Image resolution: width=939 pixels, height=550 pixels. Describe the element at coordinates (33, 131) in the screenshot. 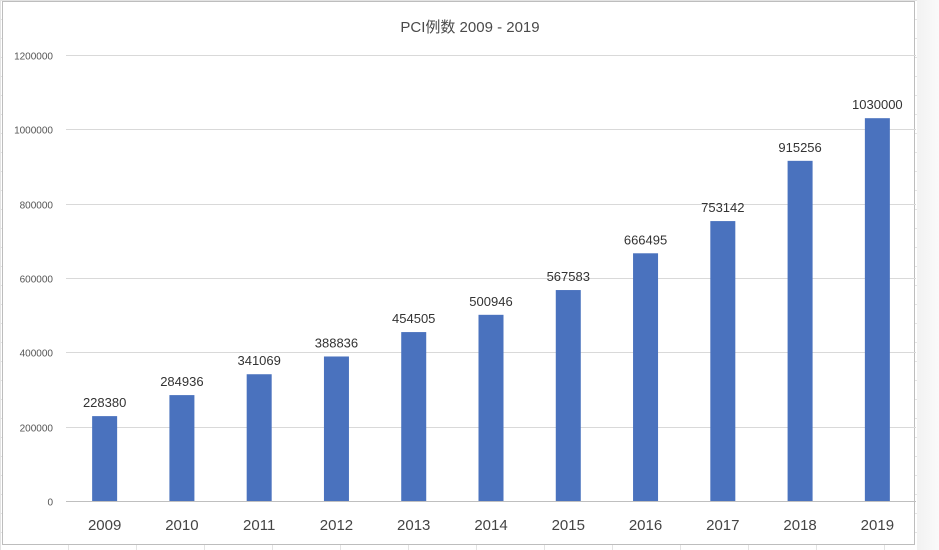

I see `y-tick-label: 1000000` at that location.